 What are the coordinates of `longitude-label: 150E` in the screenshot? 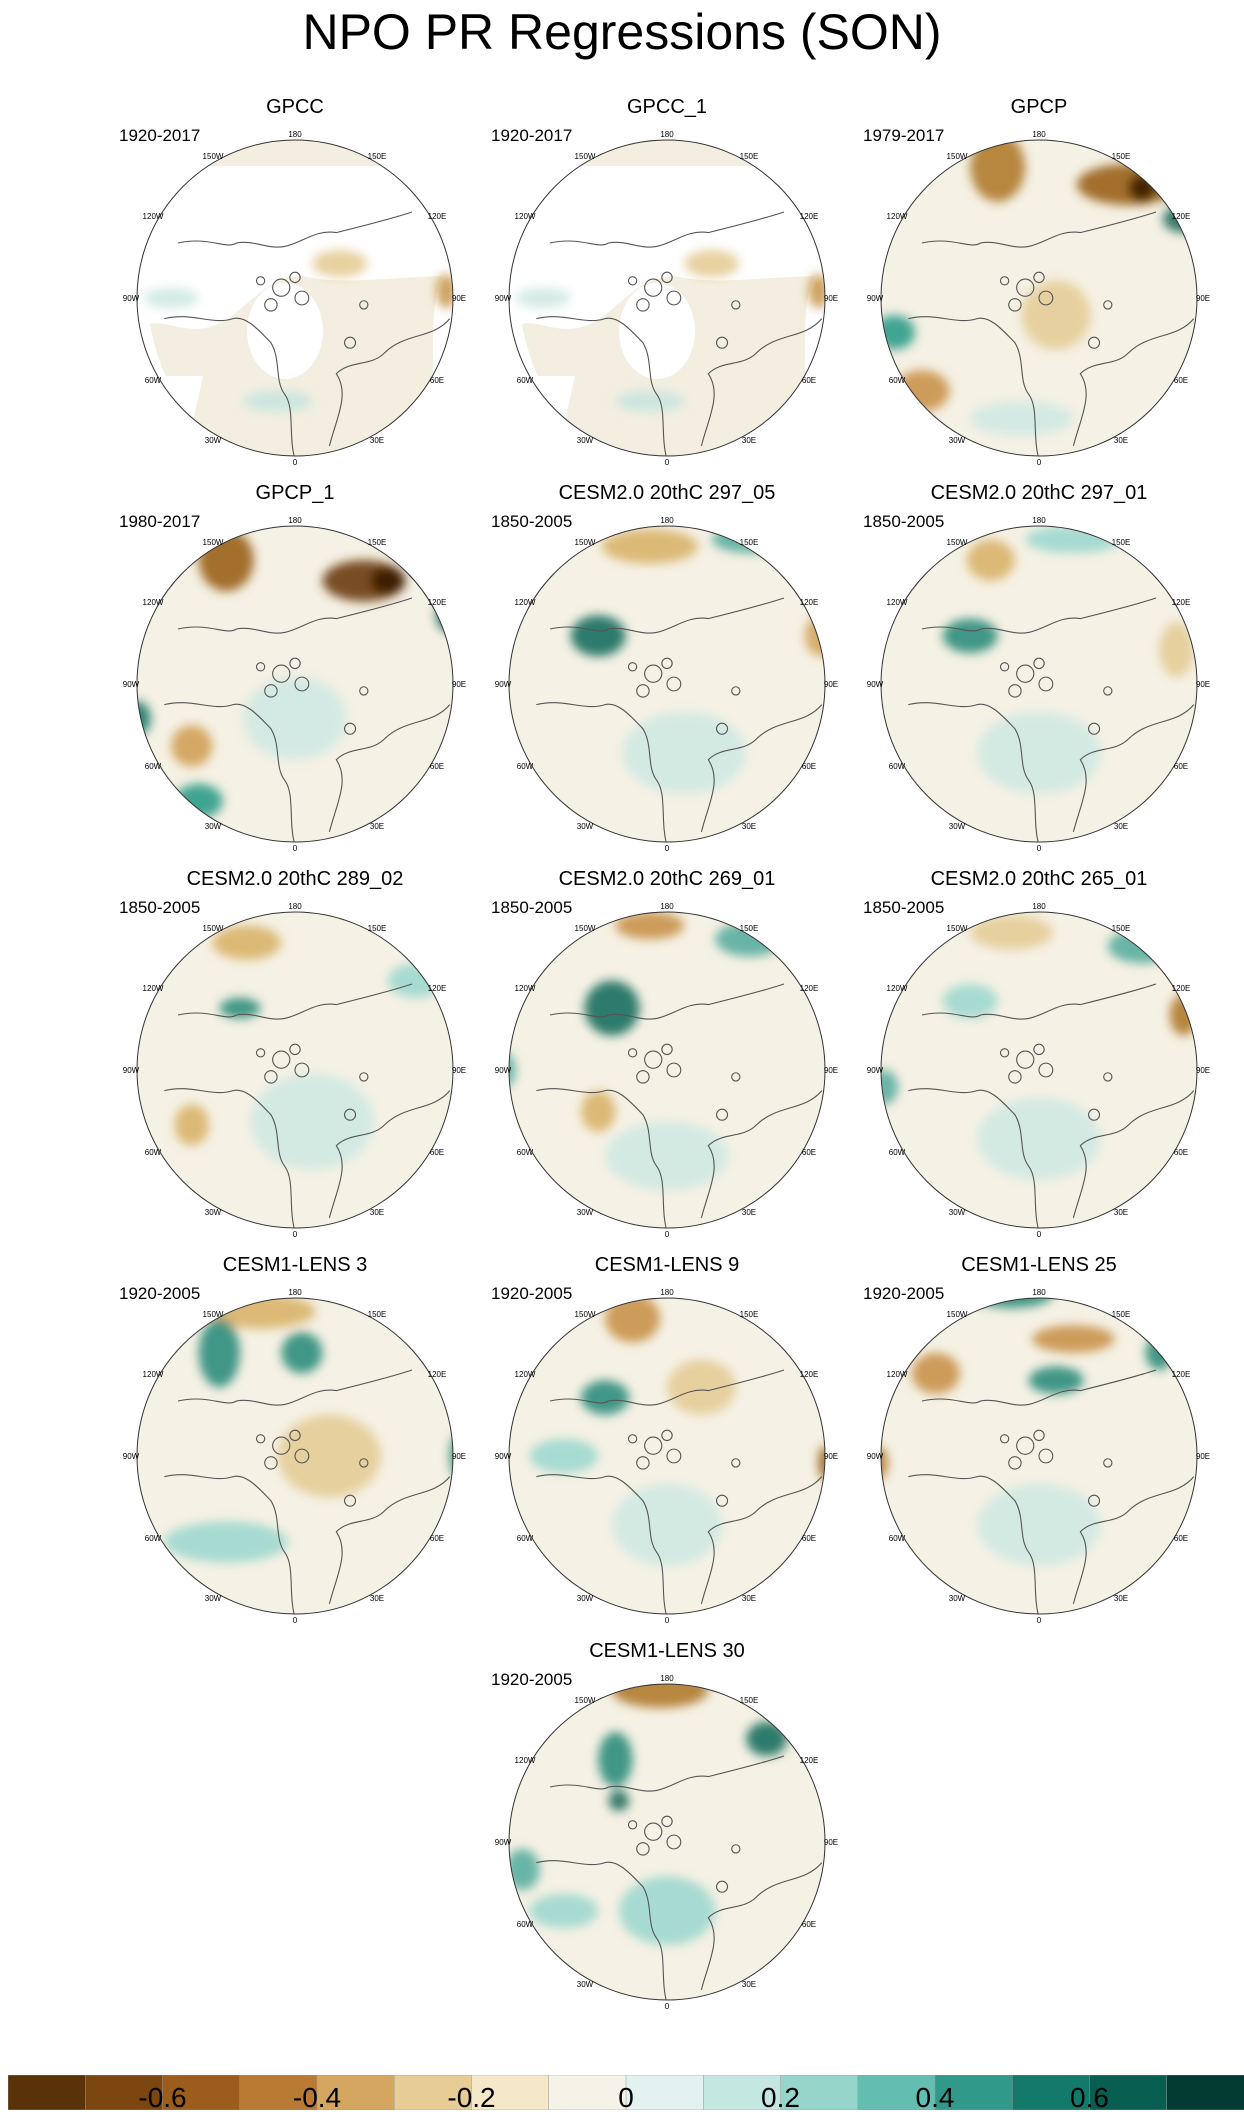 It's located at (377, 156).